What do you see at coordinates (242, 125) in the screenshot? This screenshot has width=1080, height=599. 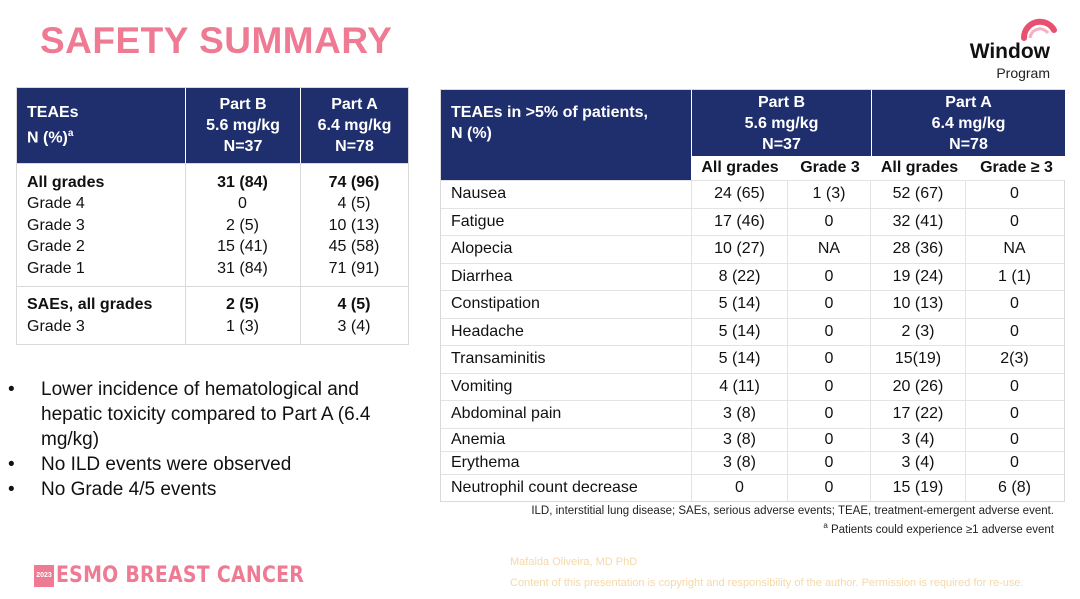 I see `summary-header-part-b: Part B 5.6 mg/kg N=37` at bounding box center [242, 125].